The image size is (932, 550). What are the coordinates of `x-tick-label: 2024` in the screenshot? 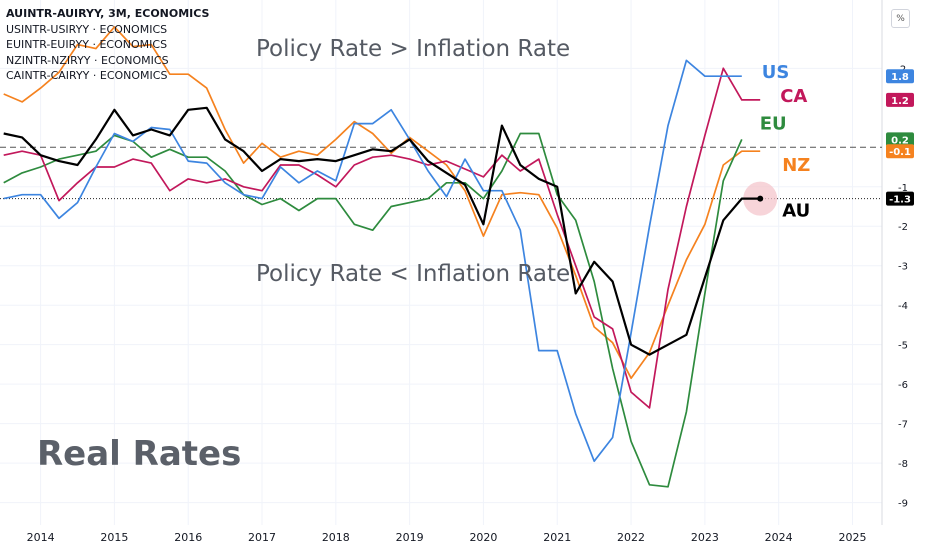 It's located at (779, 537).